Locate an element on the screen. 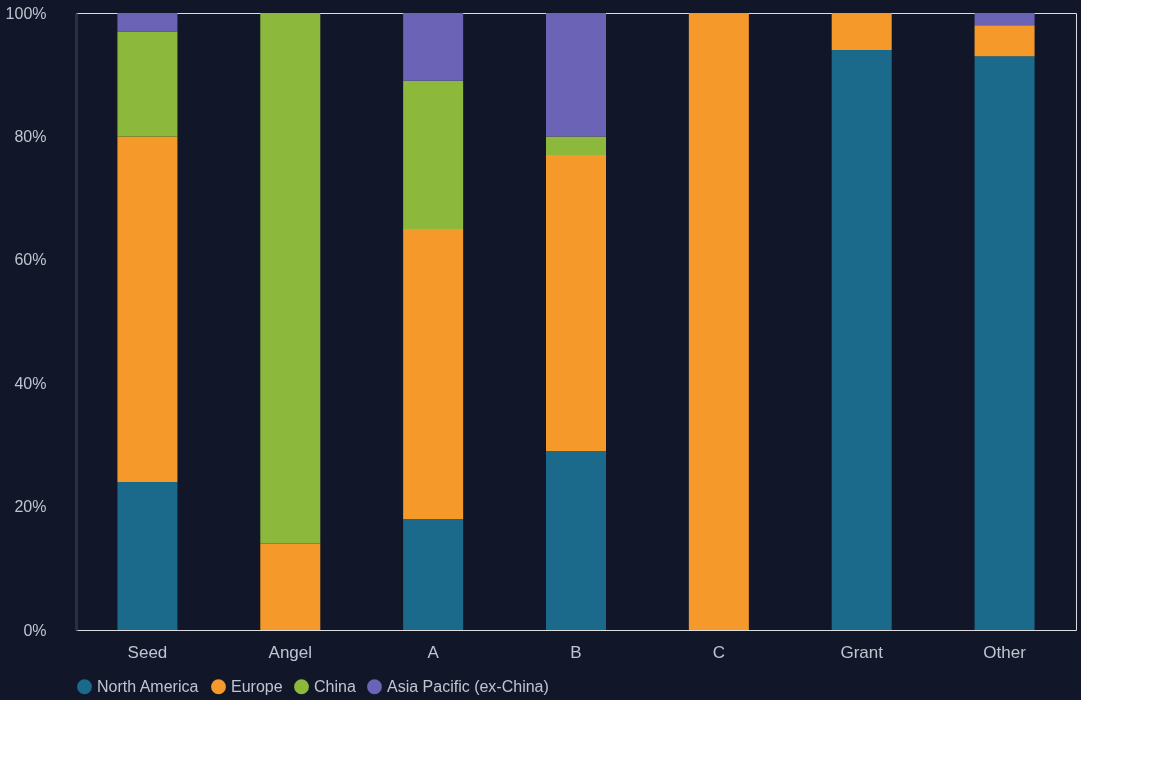 The image size is (1153, 779). y-tick-label: 100% is located at coordinates (26, 13).